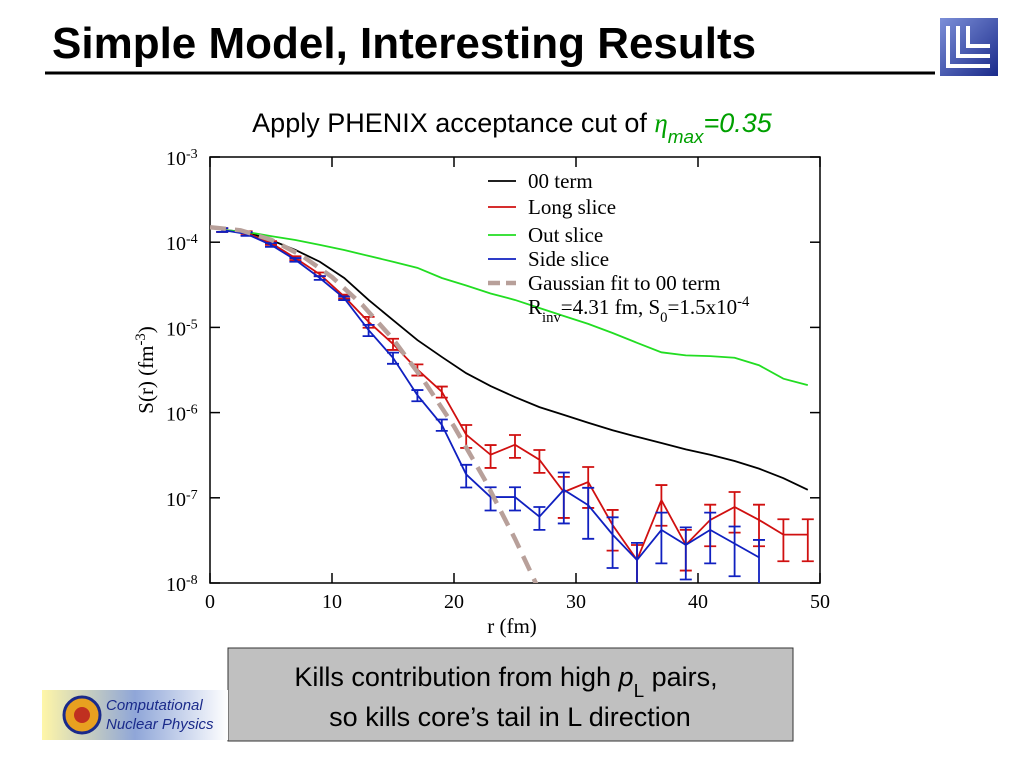 The width and height of the screenshot is (1024, 768). What do you see at coordinates (743, 302) in the screenshot?
I see `text-part: -4` at bounding box center [743, 302].